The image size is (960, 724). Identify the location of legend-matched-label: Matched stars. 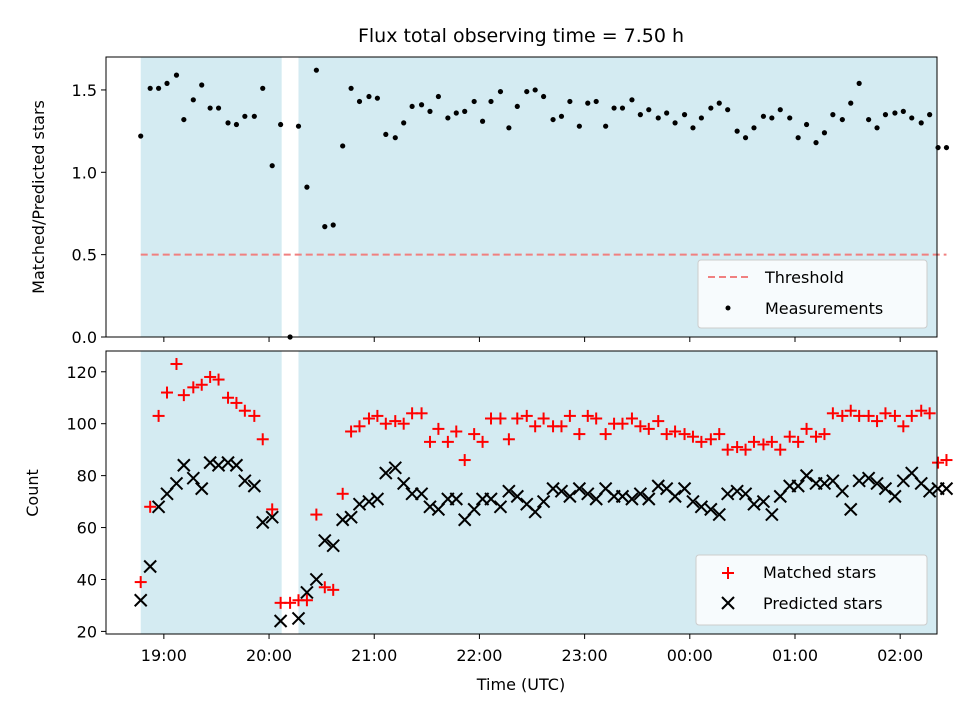
(819, 572).